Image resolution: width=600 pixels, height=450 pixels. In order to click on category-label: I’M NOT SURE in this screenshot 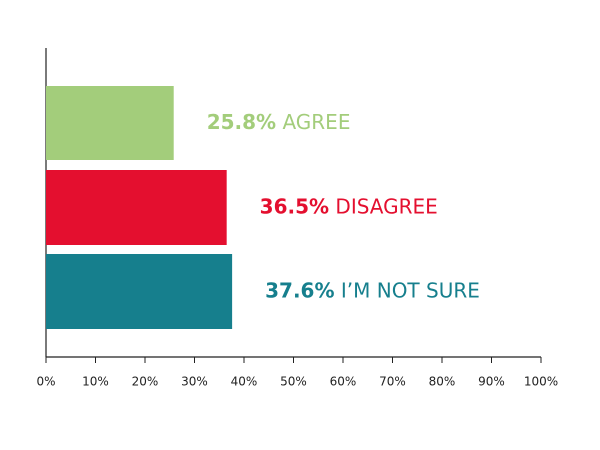, I will do `click(410, 290)`.